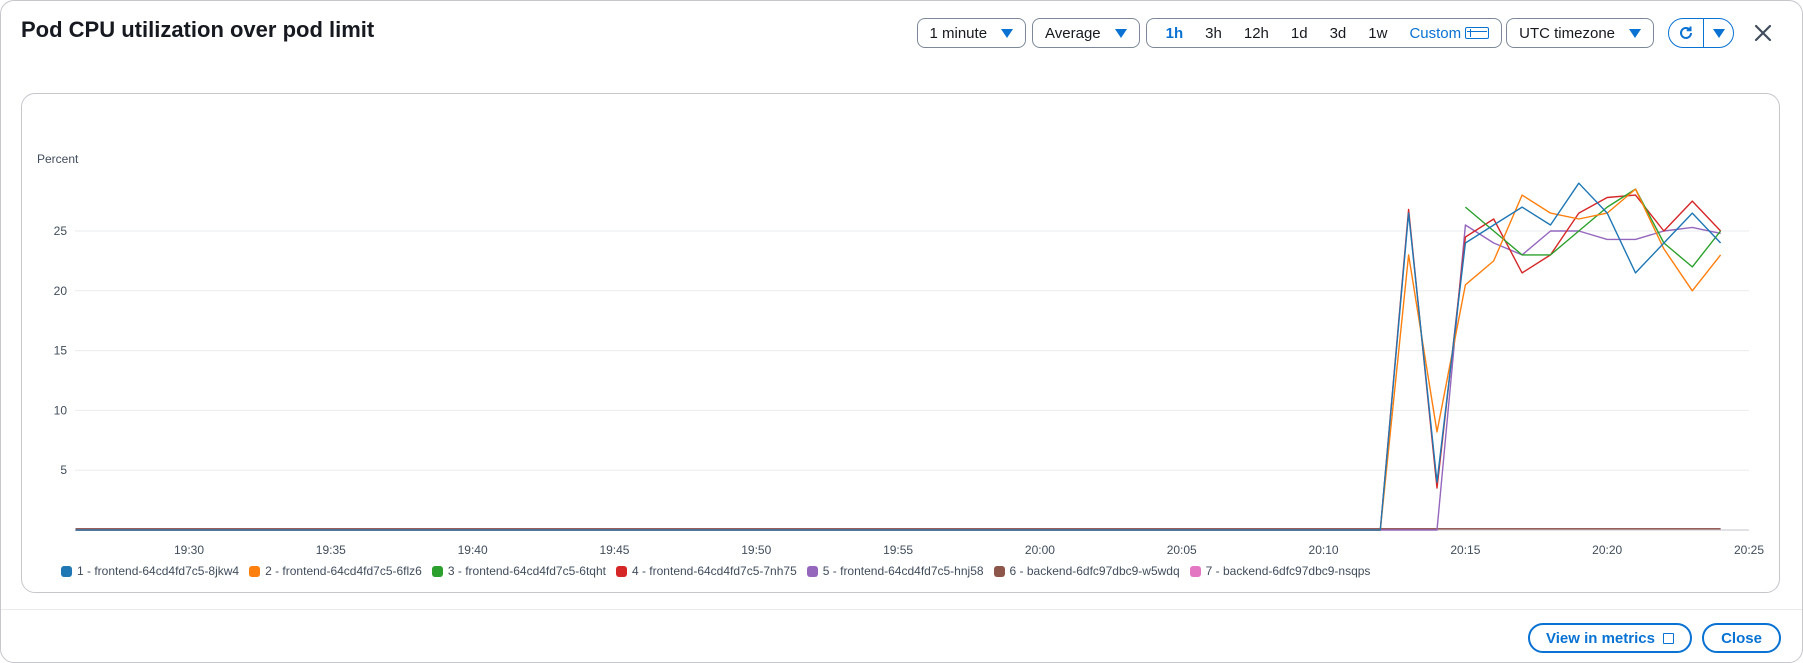  I want to click on x-tick-label: 19:55, so click(898, 550).